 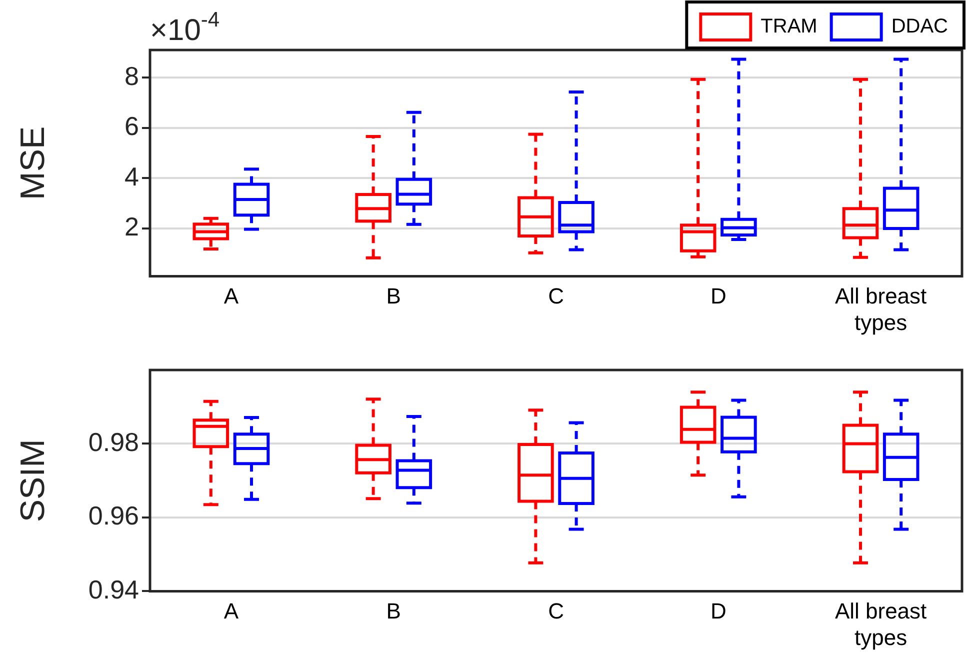 What do you see at coordinates (113, 515) in the screenshot?
I see `y-tick-label: 0.96` at bounding box center [113, 515].